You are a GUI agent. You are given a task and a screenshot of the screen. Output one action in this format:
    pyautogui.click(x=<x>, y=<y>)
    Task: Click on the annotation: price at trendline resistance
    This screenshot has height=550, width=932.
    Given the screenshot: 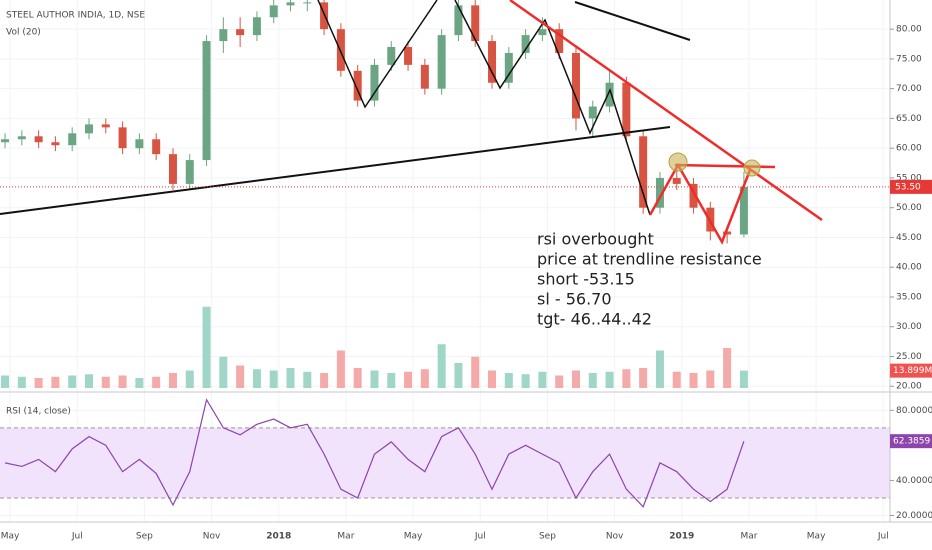 What is the action you would take?
    pyautogui.click(x=649, y=259)
    